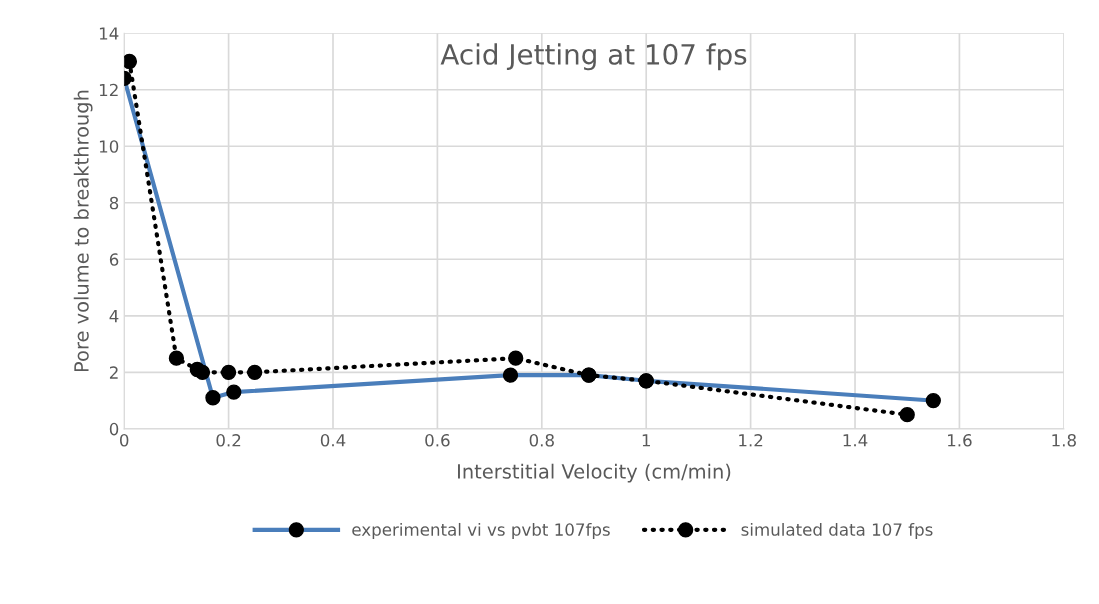 The width and height of the screenshot is (1099, 604). Describe the element at coordinates (594, 473) in the screenshot. I see `x-axis-title: Interstitial Velocity (cm/min)` at that location.